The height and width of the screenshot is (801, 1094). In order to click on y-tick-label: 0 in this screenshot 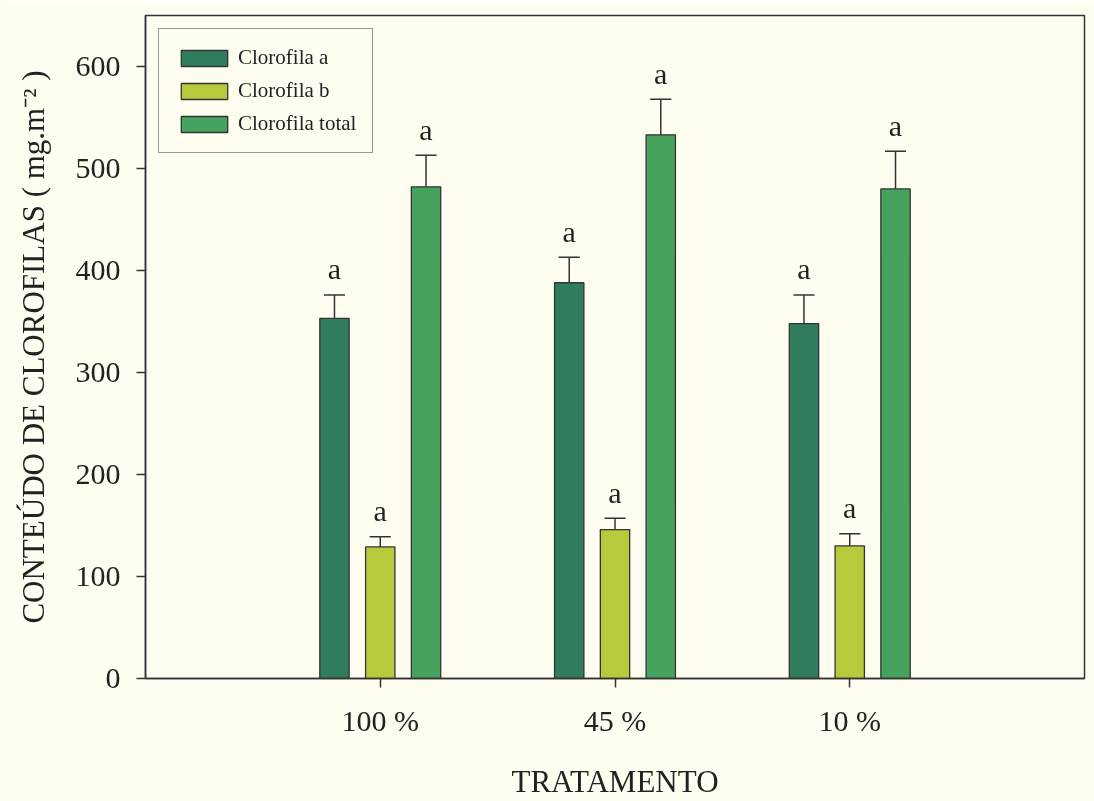, I will do `click(113, 677)`.